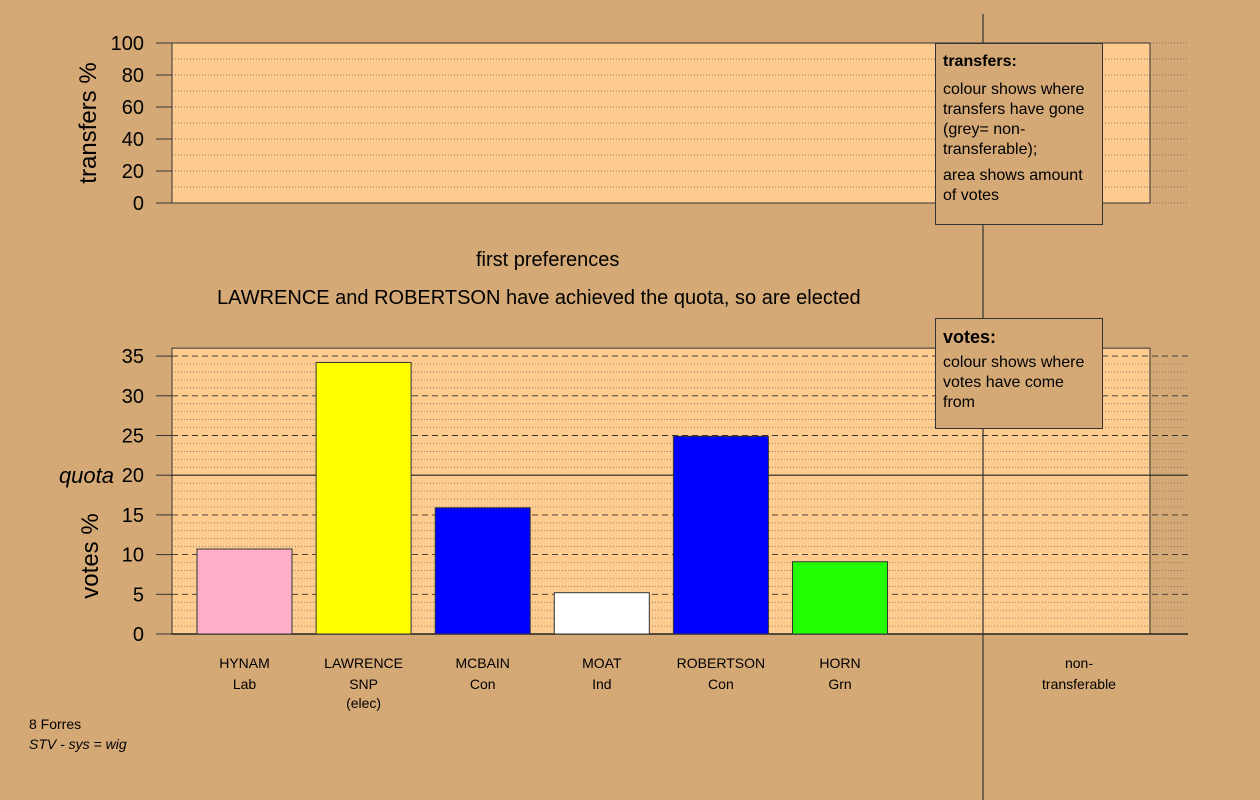 This screenshot has height=800, width=1260. Describe the element at coordinates (133, 357) in the screenshot. I see `votes-tick-label: 35` at that location.